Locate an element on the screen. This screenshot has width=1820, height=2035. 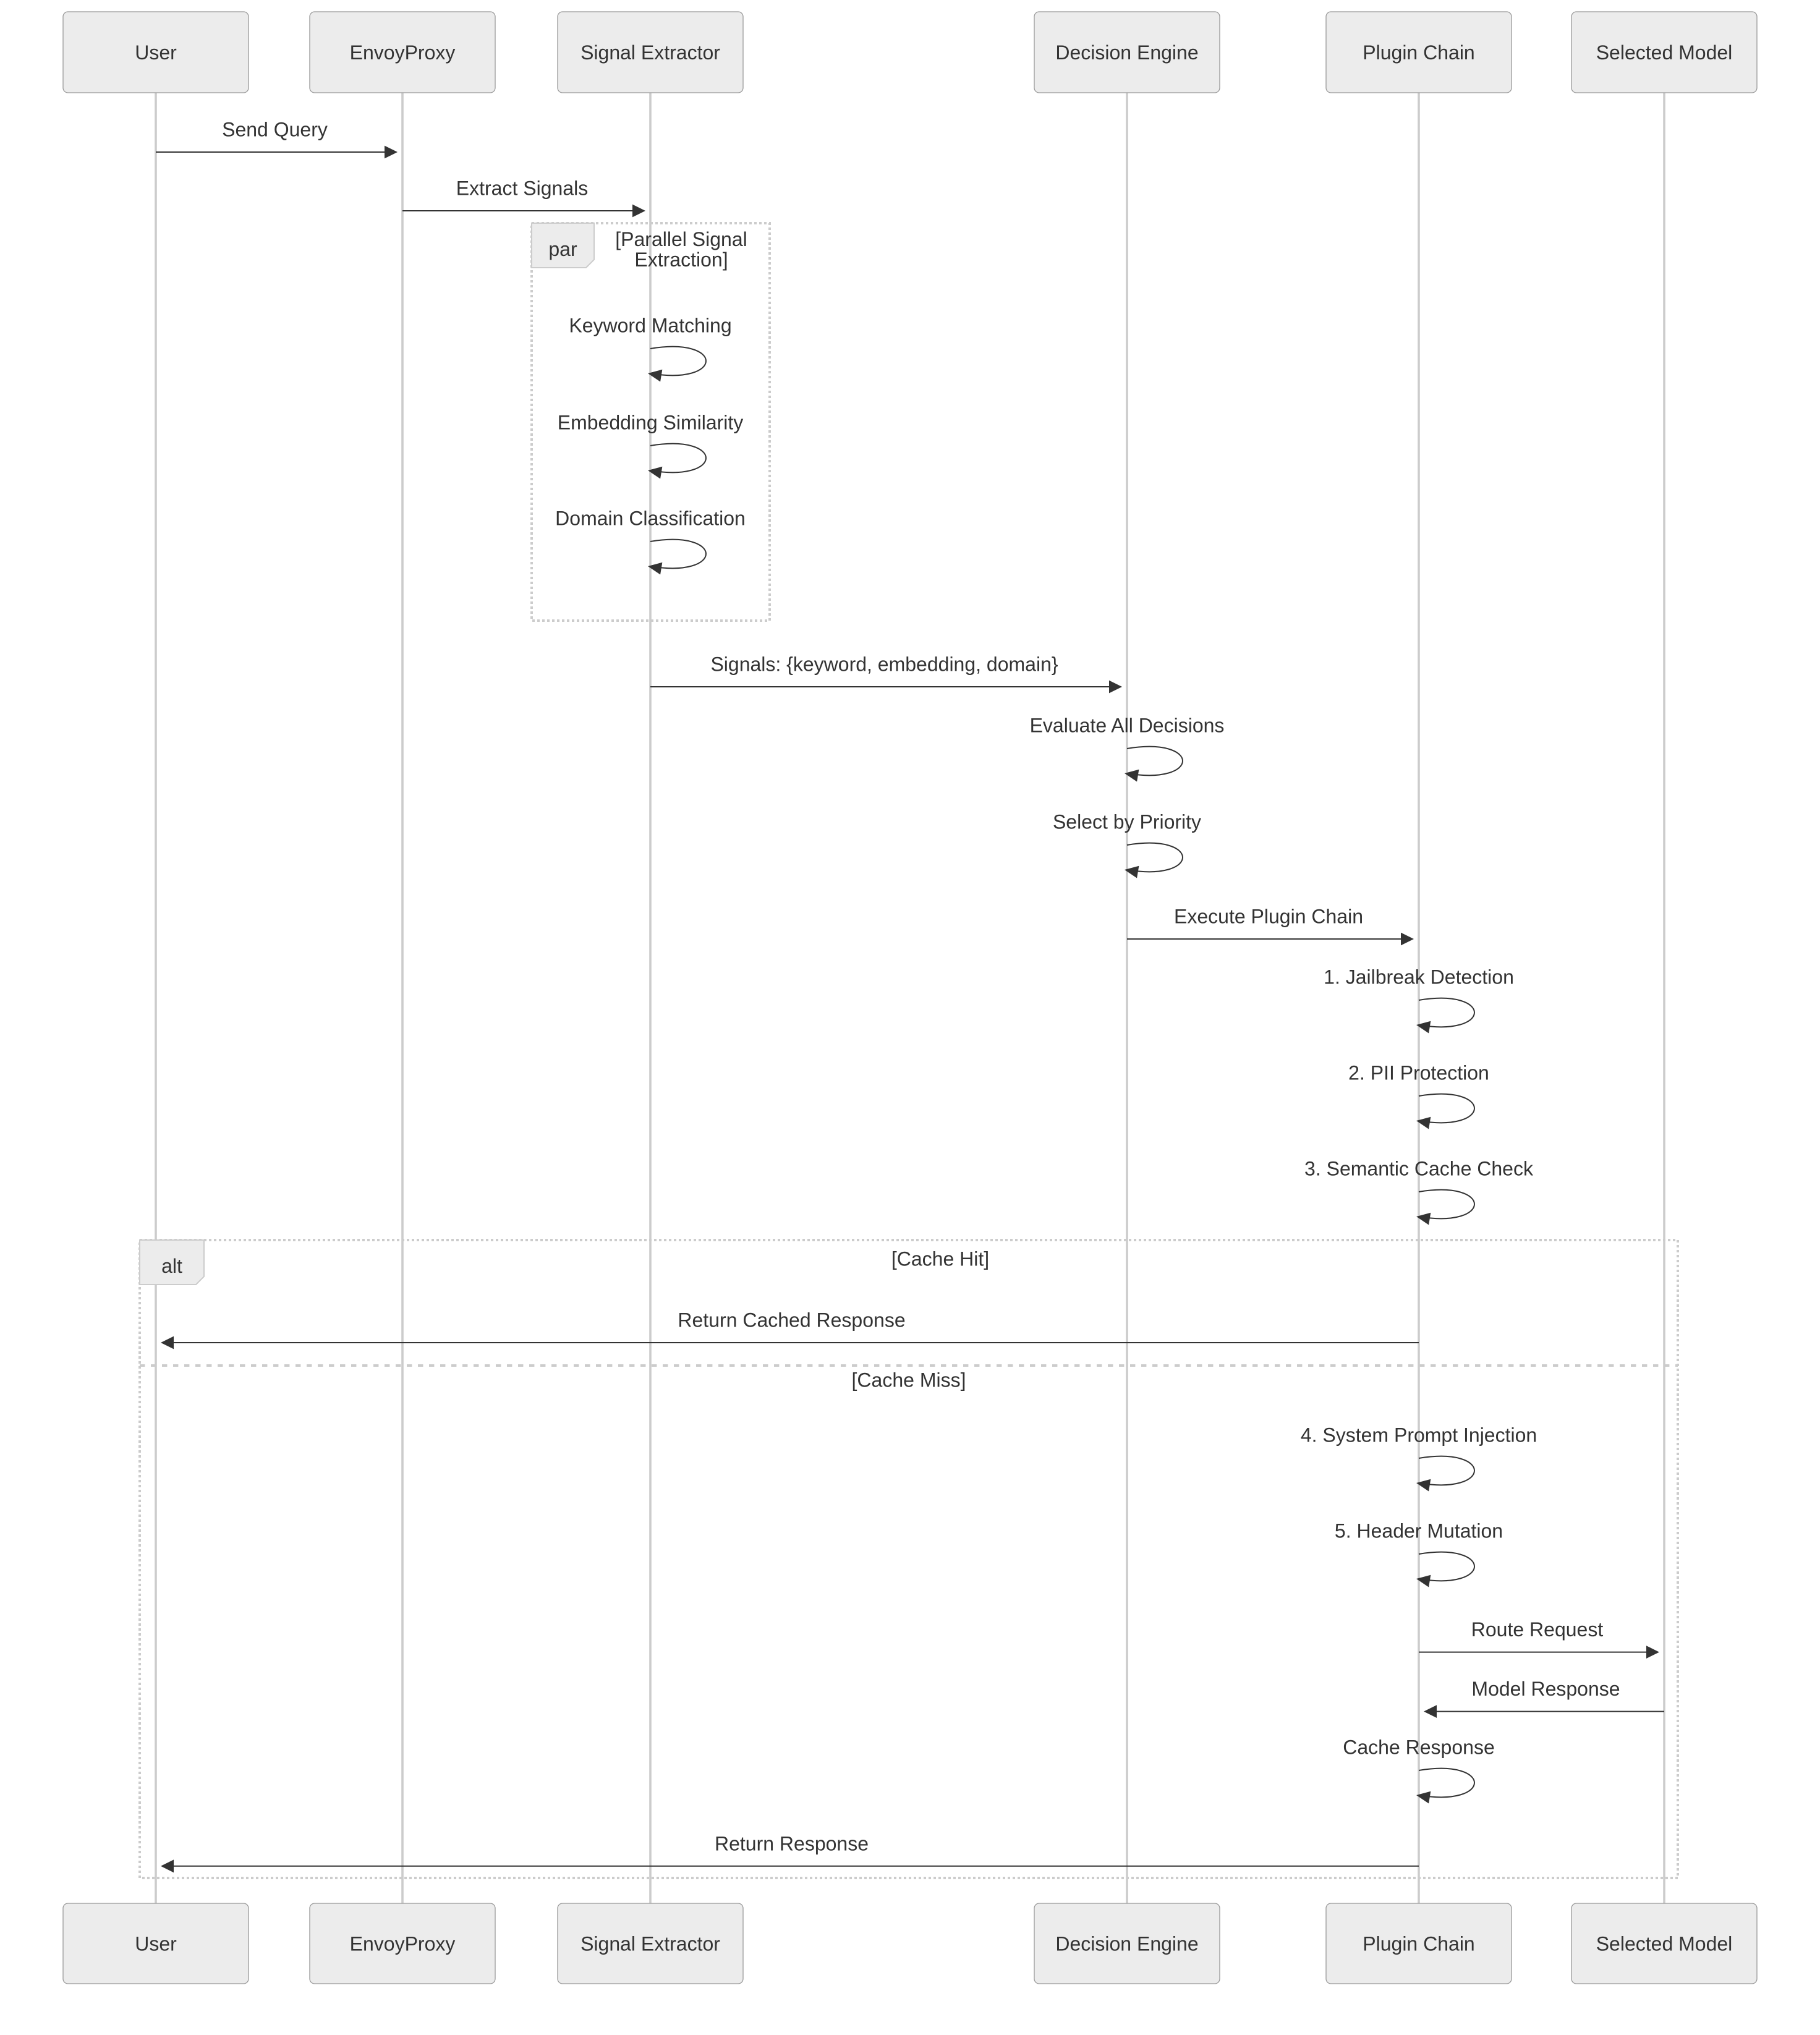
svg-text:Signals: {keyword, embedding,: Signals: {keyword, embedding, domain} is located at coordinates (884, 664).